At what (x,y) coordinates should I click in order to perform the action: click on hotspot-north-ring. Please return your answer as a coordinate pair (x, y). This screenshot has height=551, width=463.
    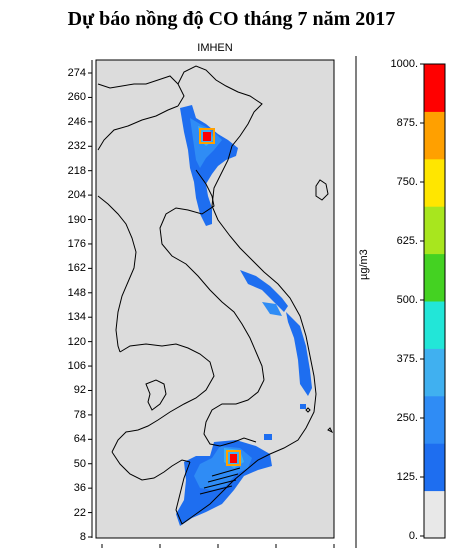
    Looking at the image, I should click on (207, 136).